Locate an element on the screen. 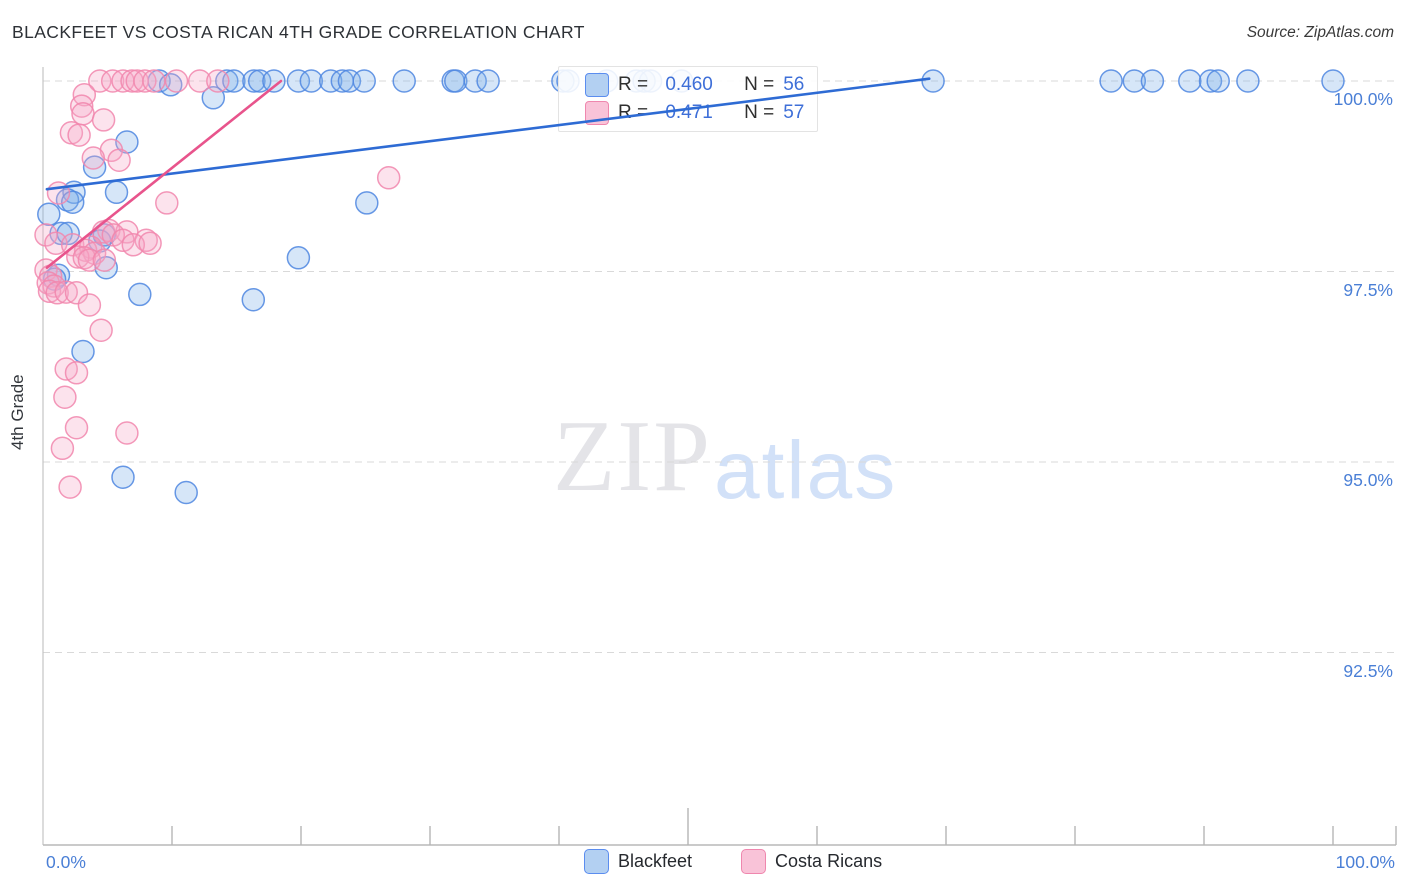  legend-row-blackfeet: R = 0.460 N = 56 is located at coordinates (688, 85).